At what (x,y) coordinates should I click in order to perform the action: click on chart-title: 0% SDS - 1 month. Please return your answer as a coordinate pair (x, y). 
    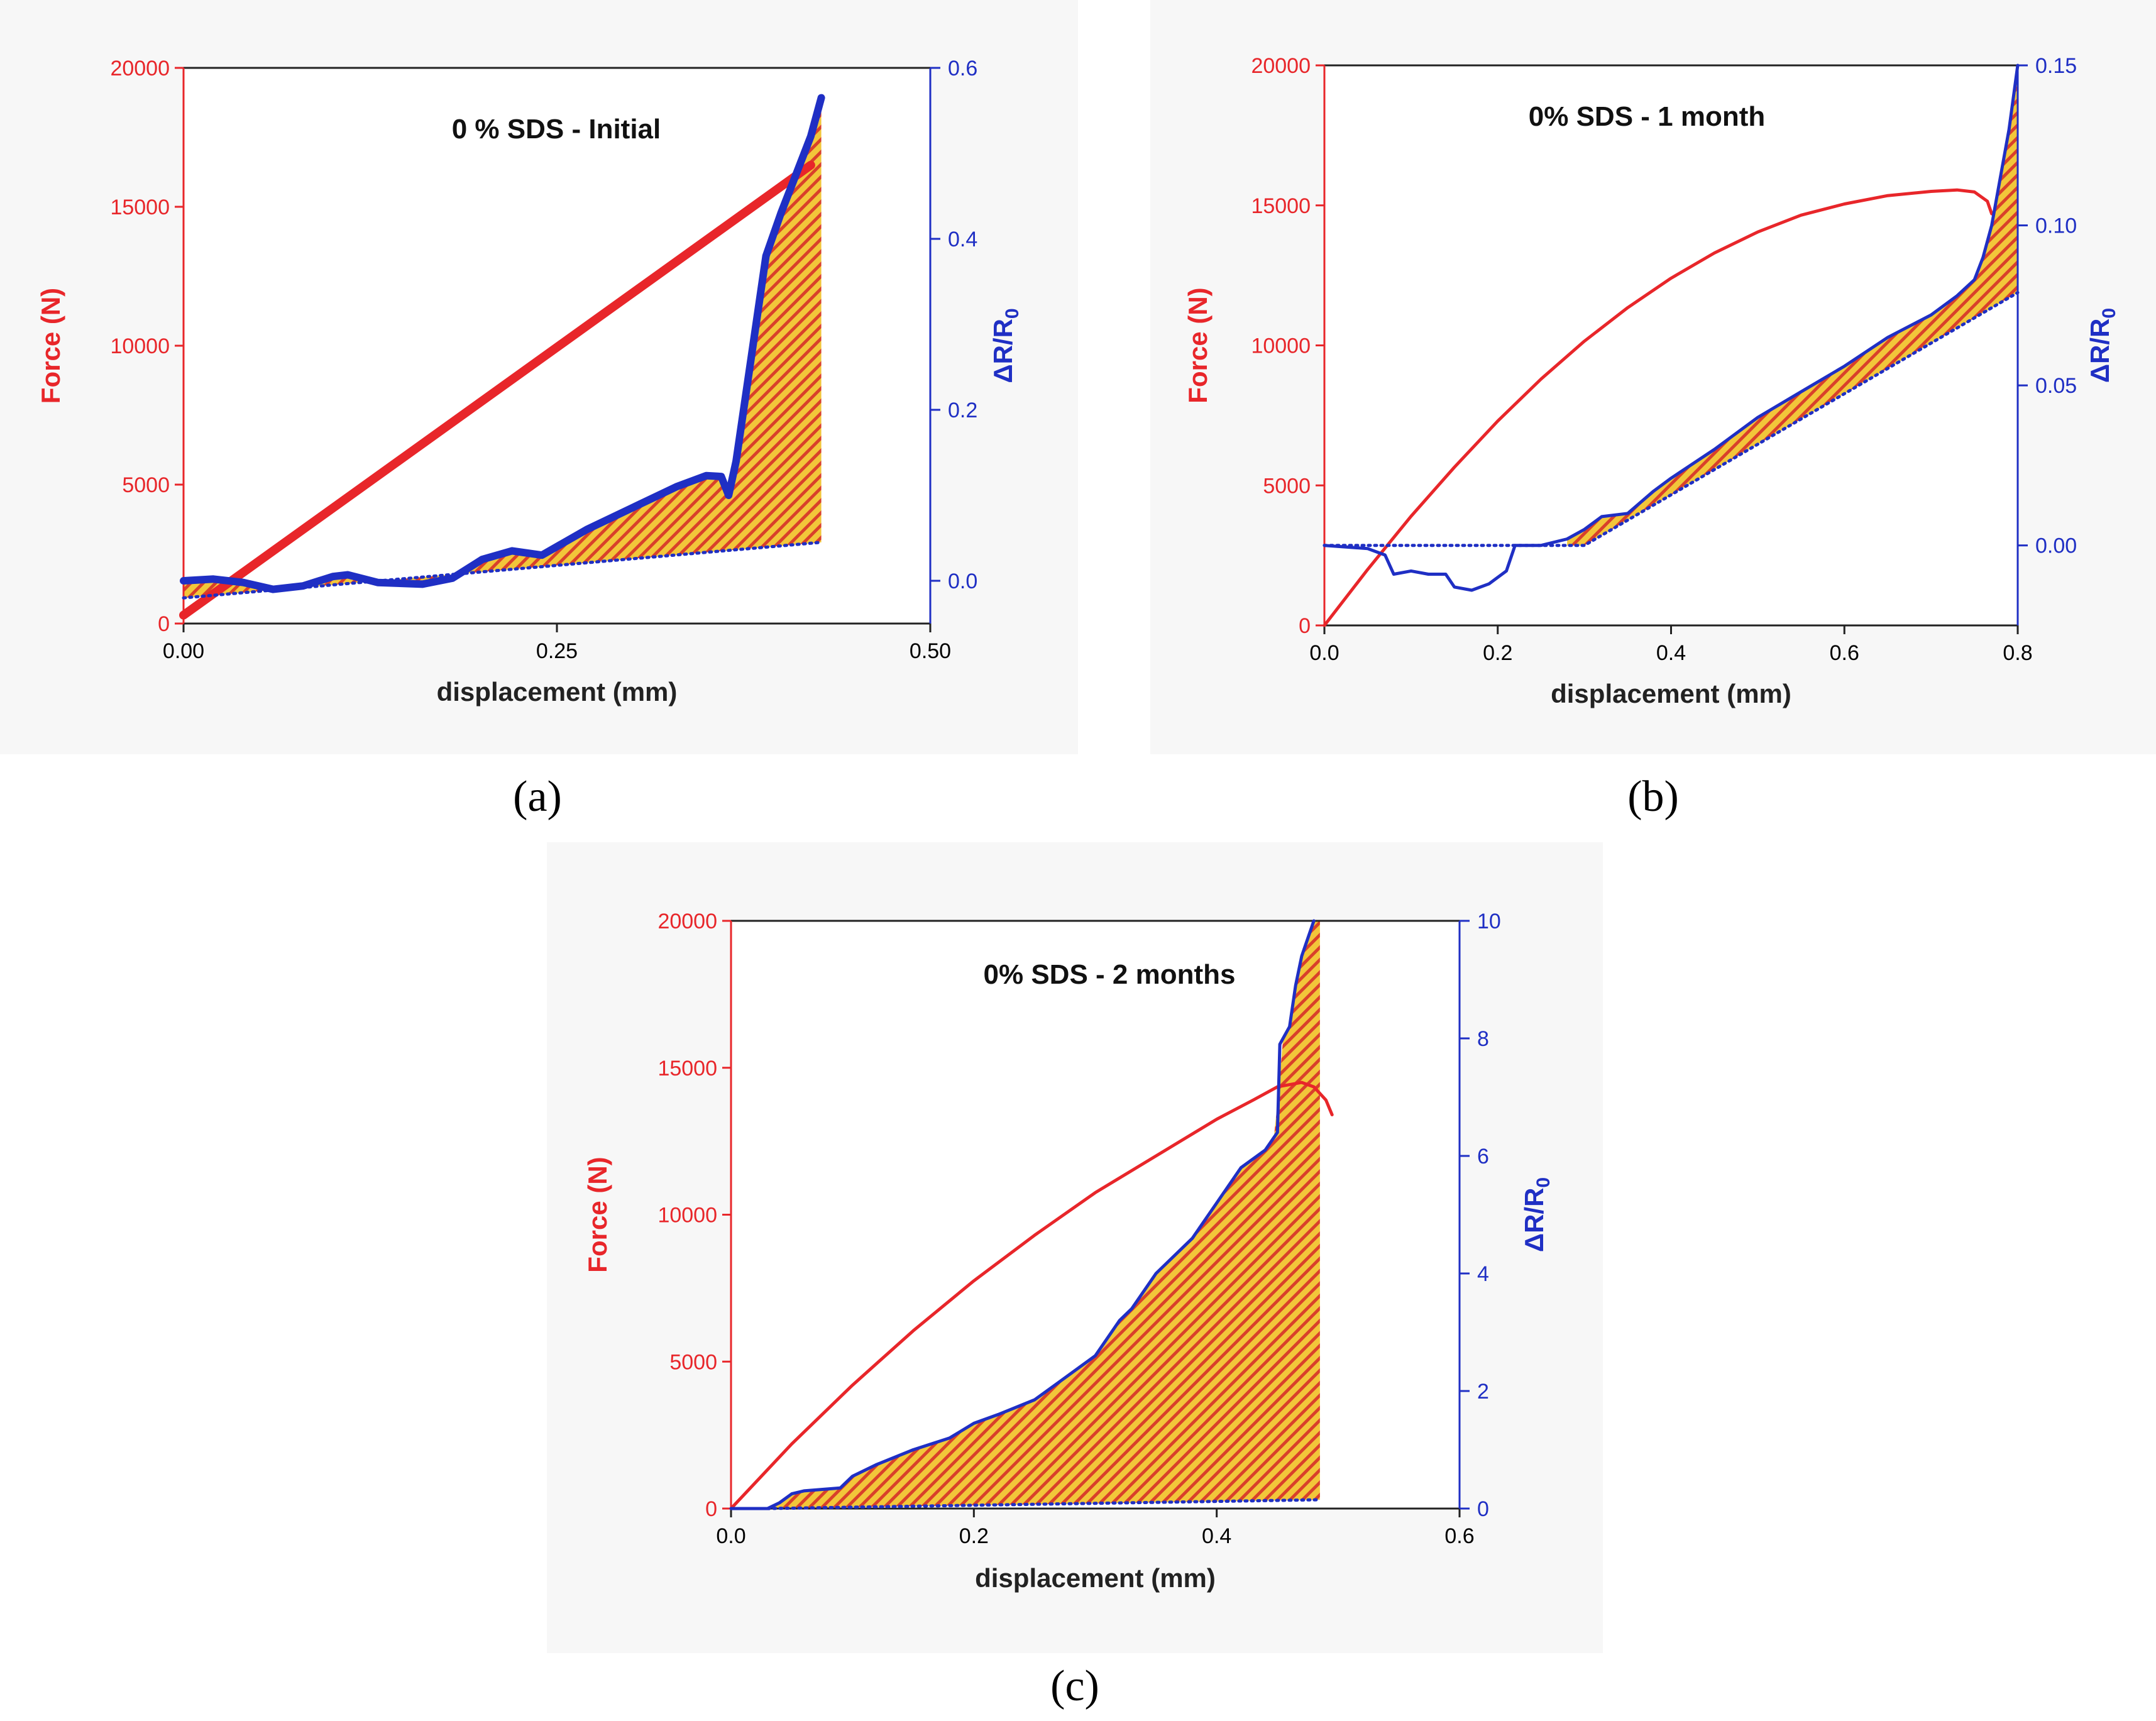
    Looking at the image, I should click on (1647, 116).